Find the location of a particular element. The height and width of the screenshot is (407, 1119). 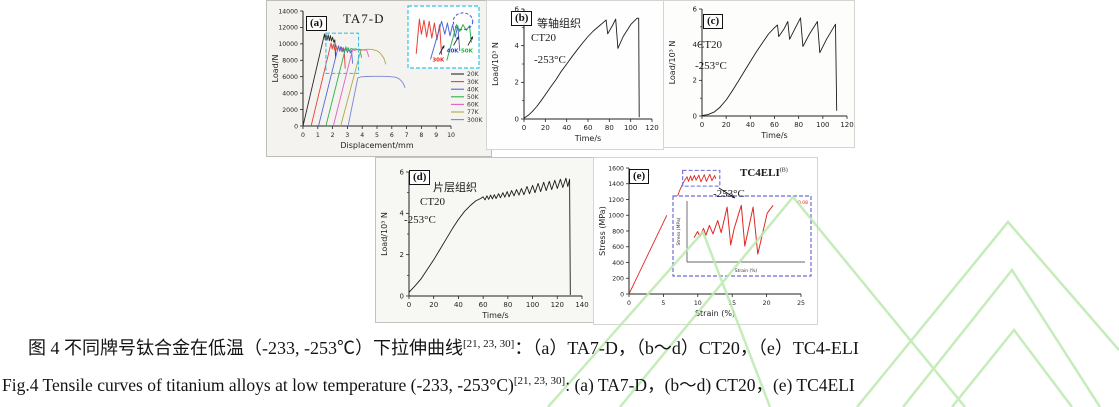

series-30K is located at coordinates (328, 84).